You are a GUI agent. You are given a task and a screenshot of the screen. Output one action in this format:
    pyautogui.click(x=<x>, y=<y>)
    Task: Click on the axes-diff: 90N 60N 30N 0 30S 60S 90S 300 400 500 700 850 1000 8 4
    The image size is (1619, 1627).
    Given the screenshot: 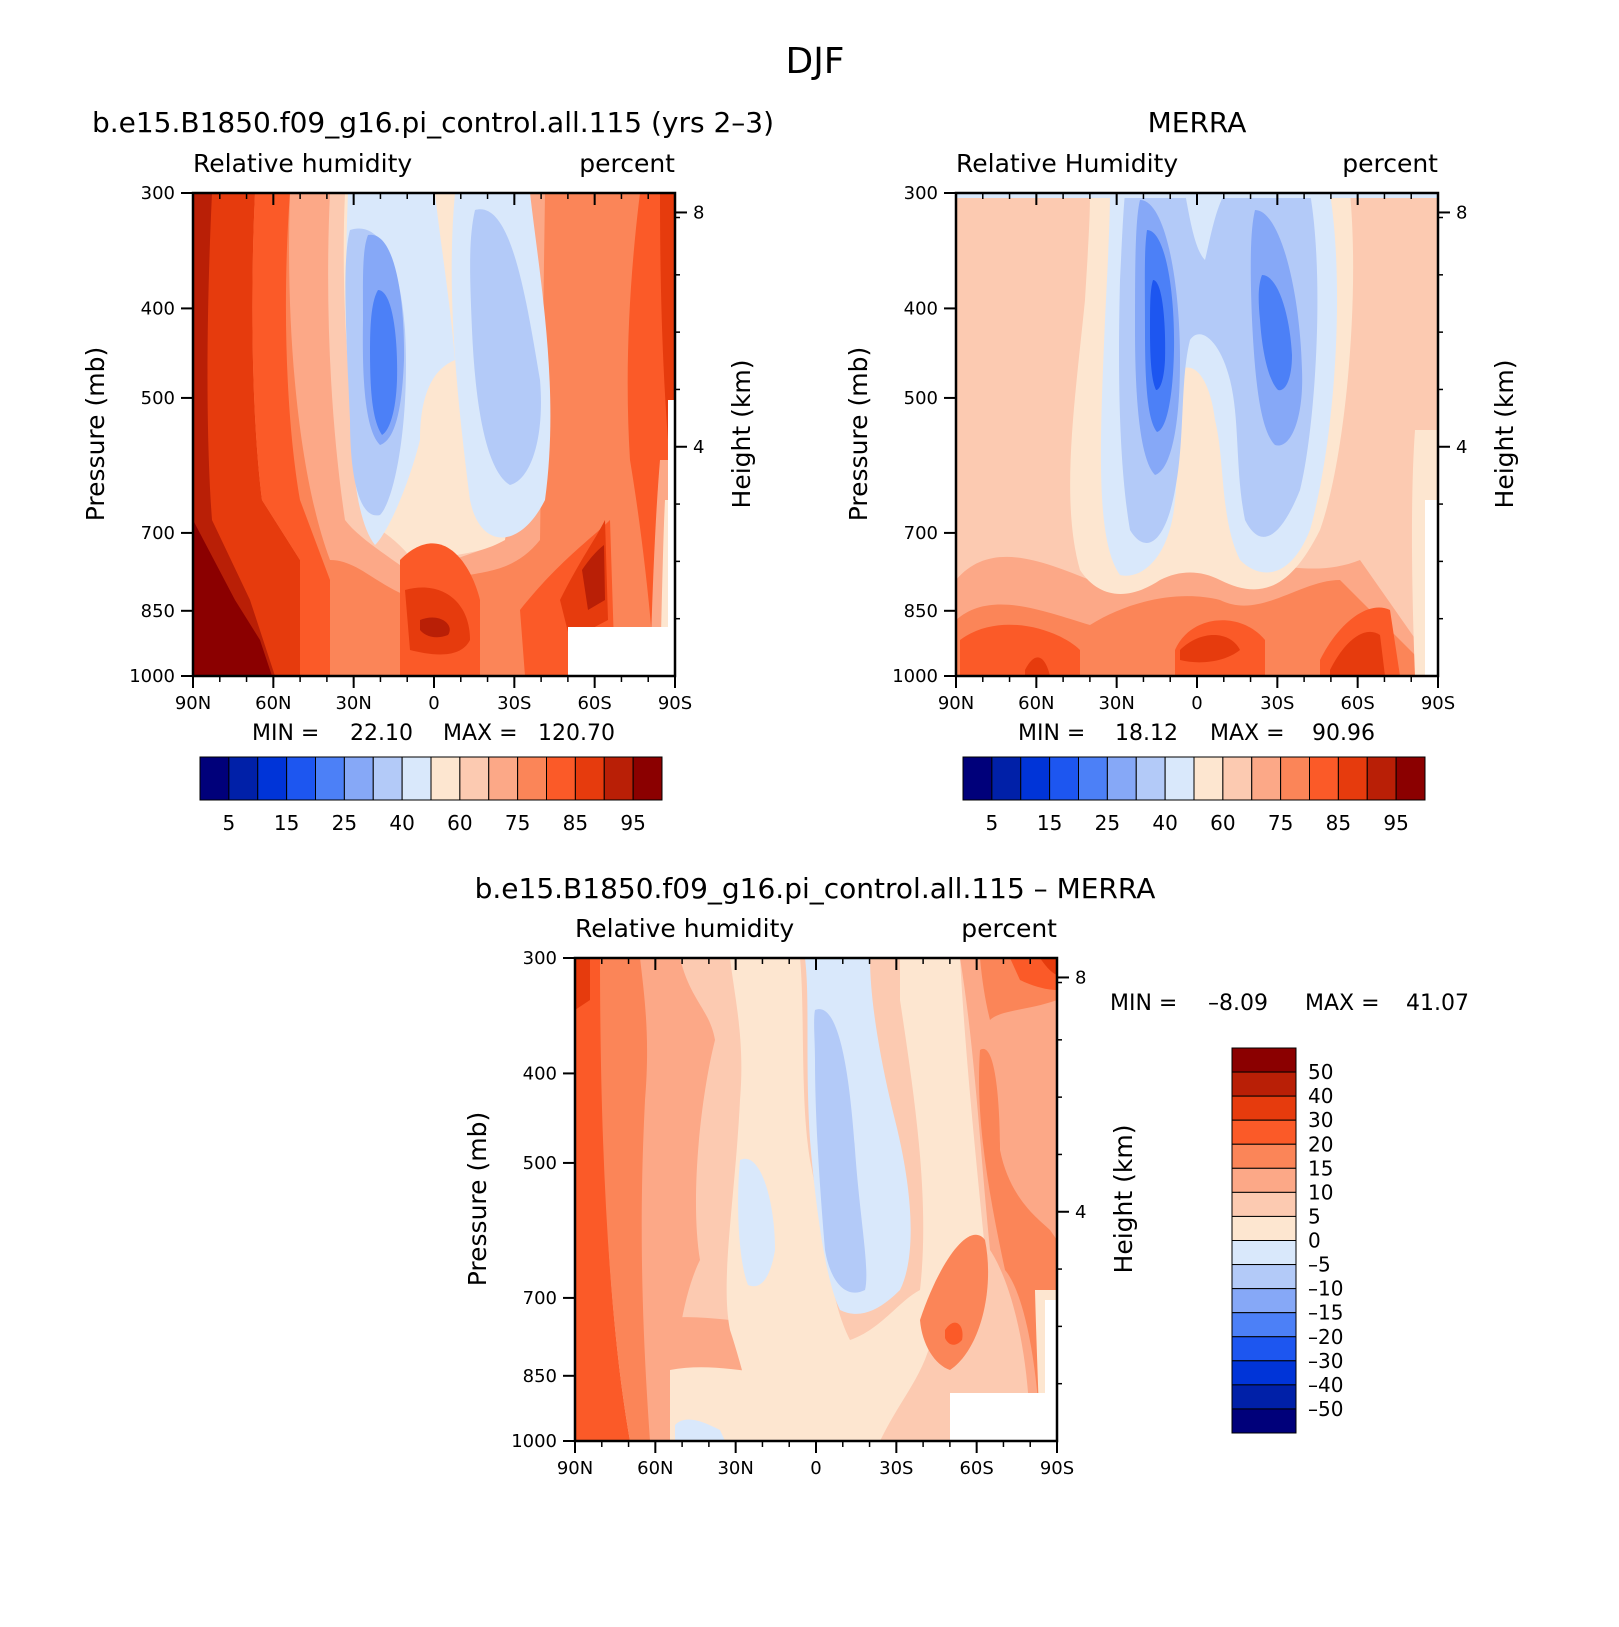 What is the action you would take?
    pyautogui.click(x=798, y=1213)
    